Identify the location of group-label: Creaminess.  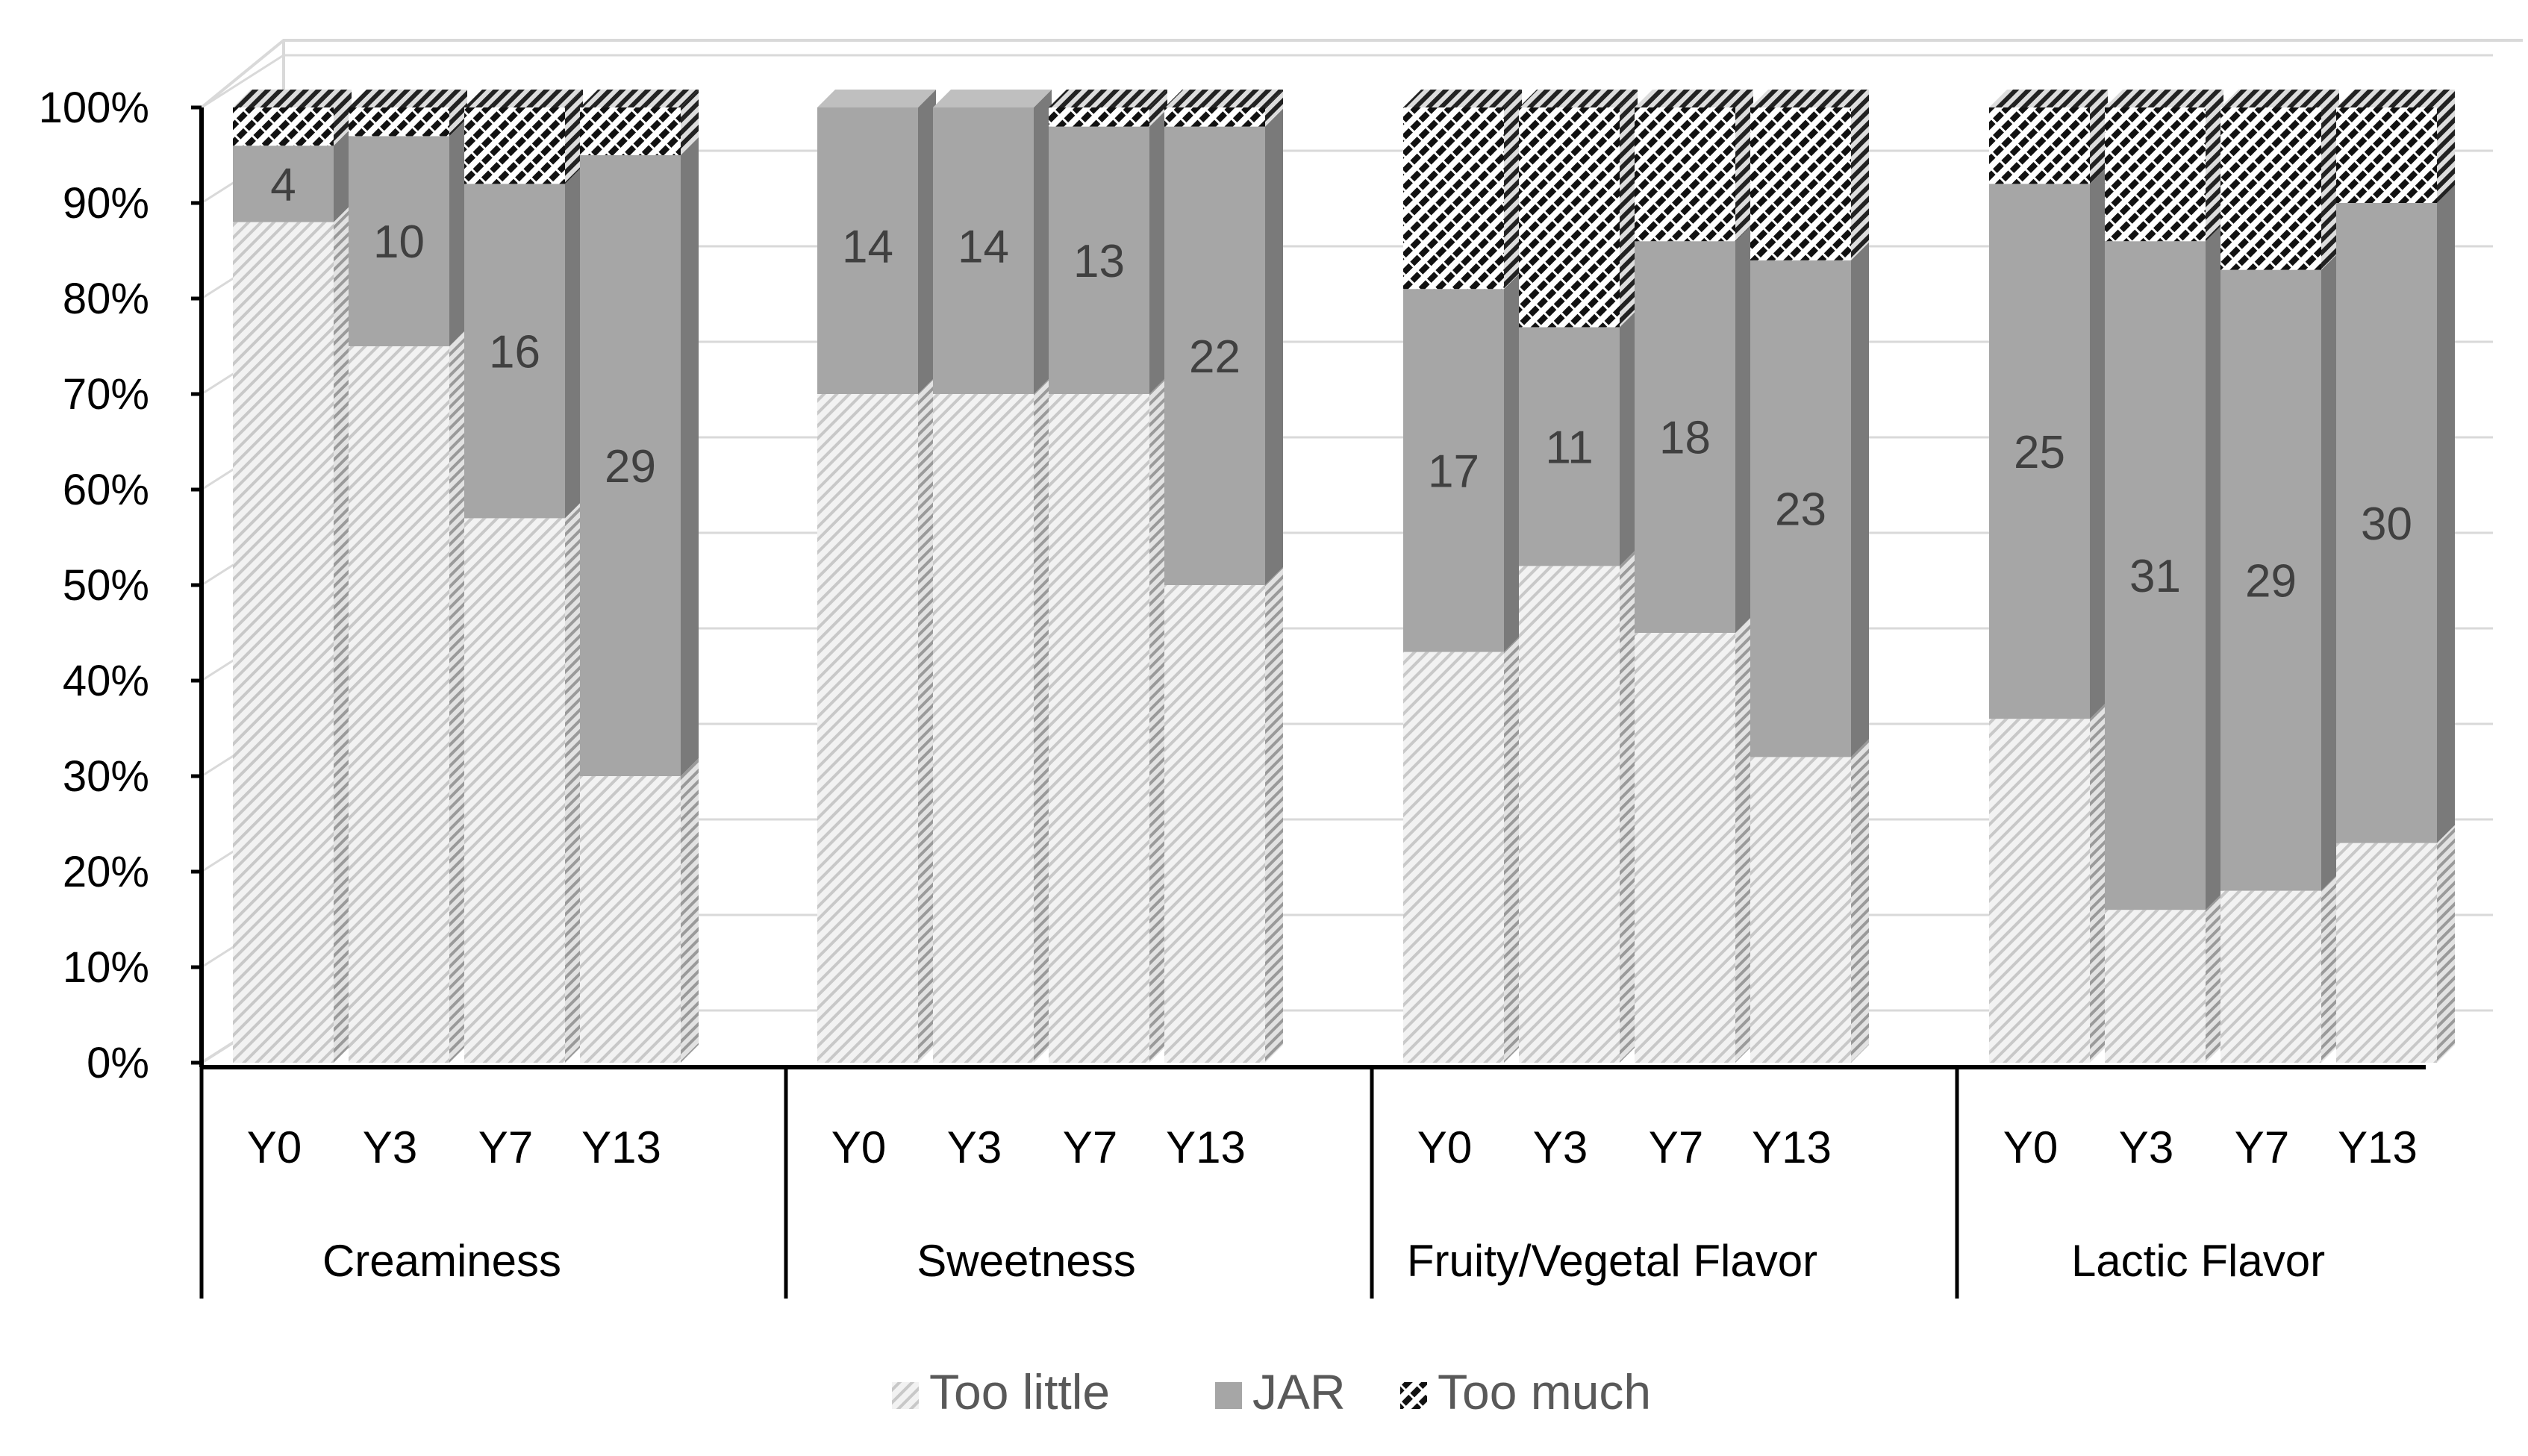
(442, 1261).